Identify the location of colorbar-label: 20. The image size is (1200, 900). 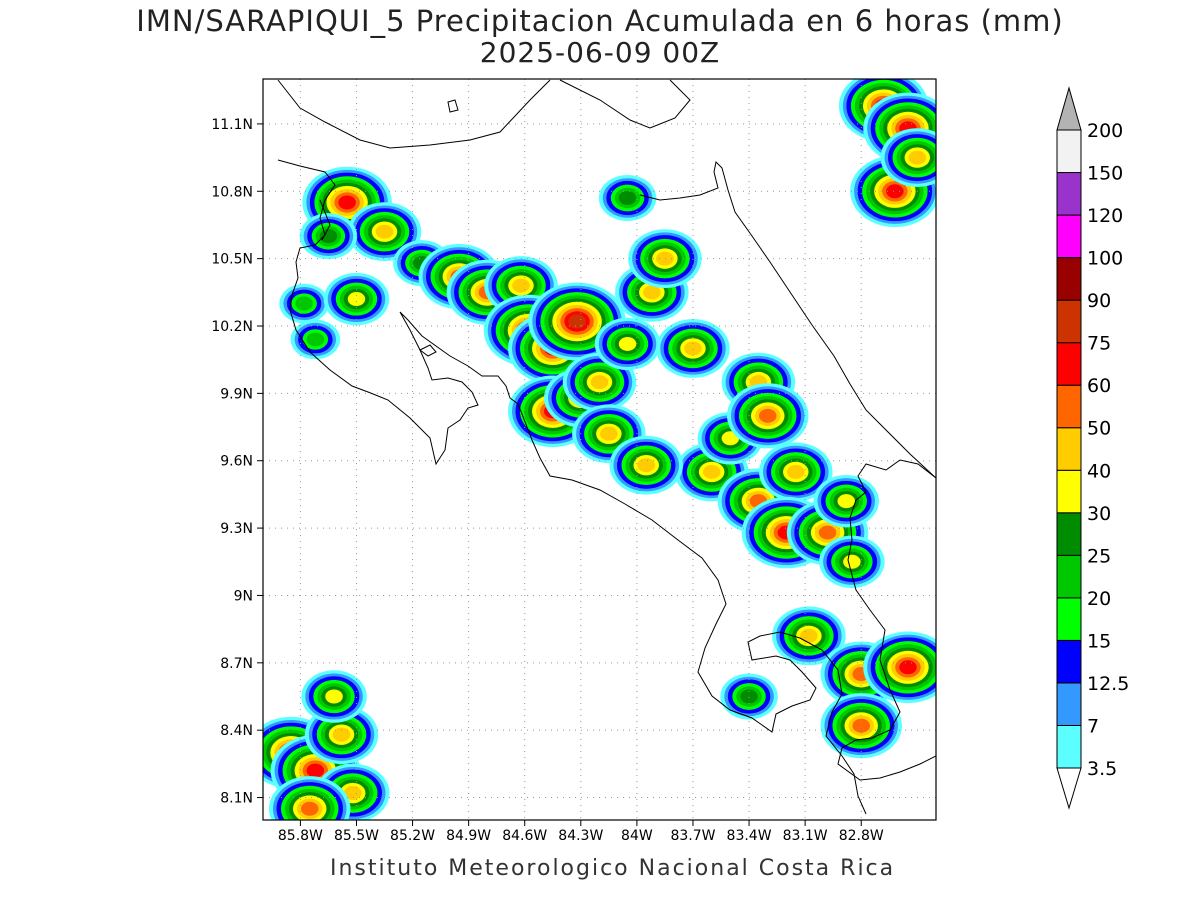
(1099, 599).